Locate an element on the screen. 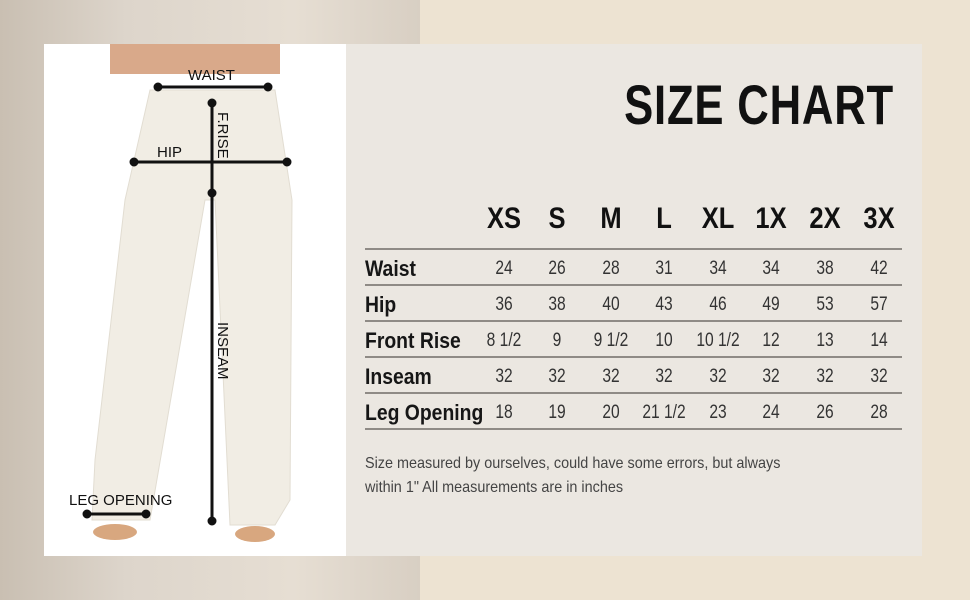  row-label: Front Rise is located at coordinates (413, 340).